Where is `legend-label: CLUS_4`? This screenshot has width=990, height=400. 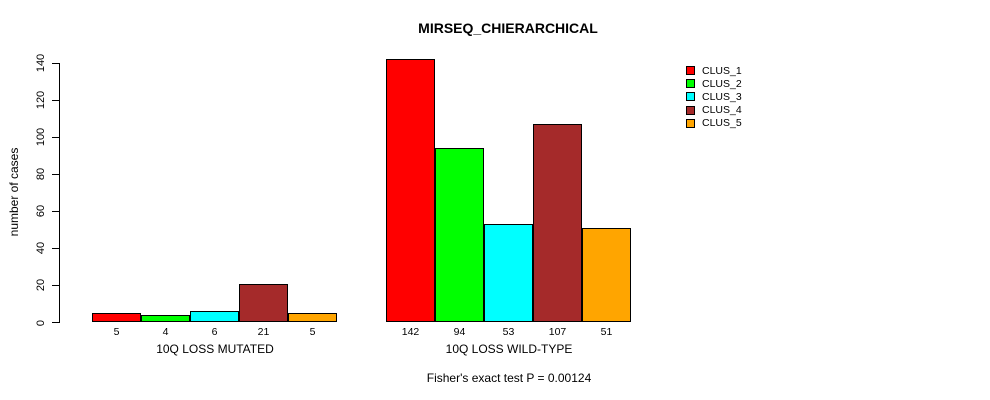
legend-label: CLUS_4 is located at coordinates (722, 110).